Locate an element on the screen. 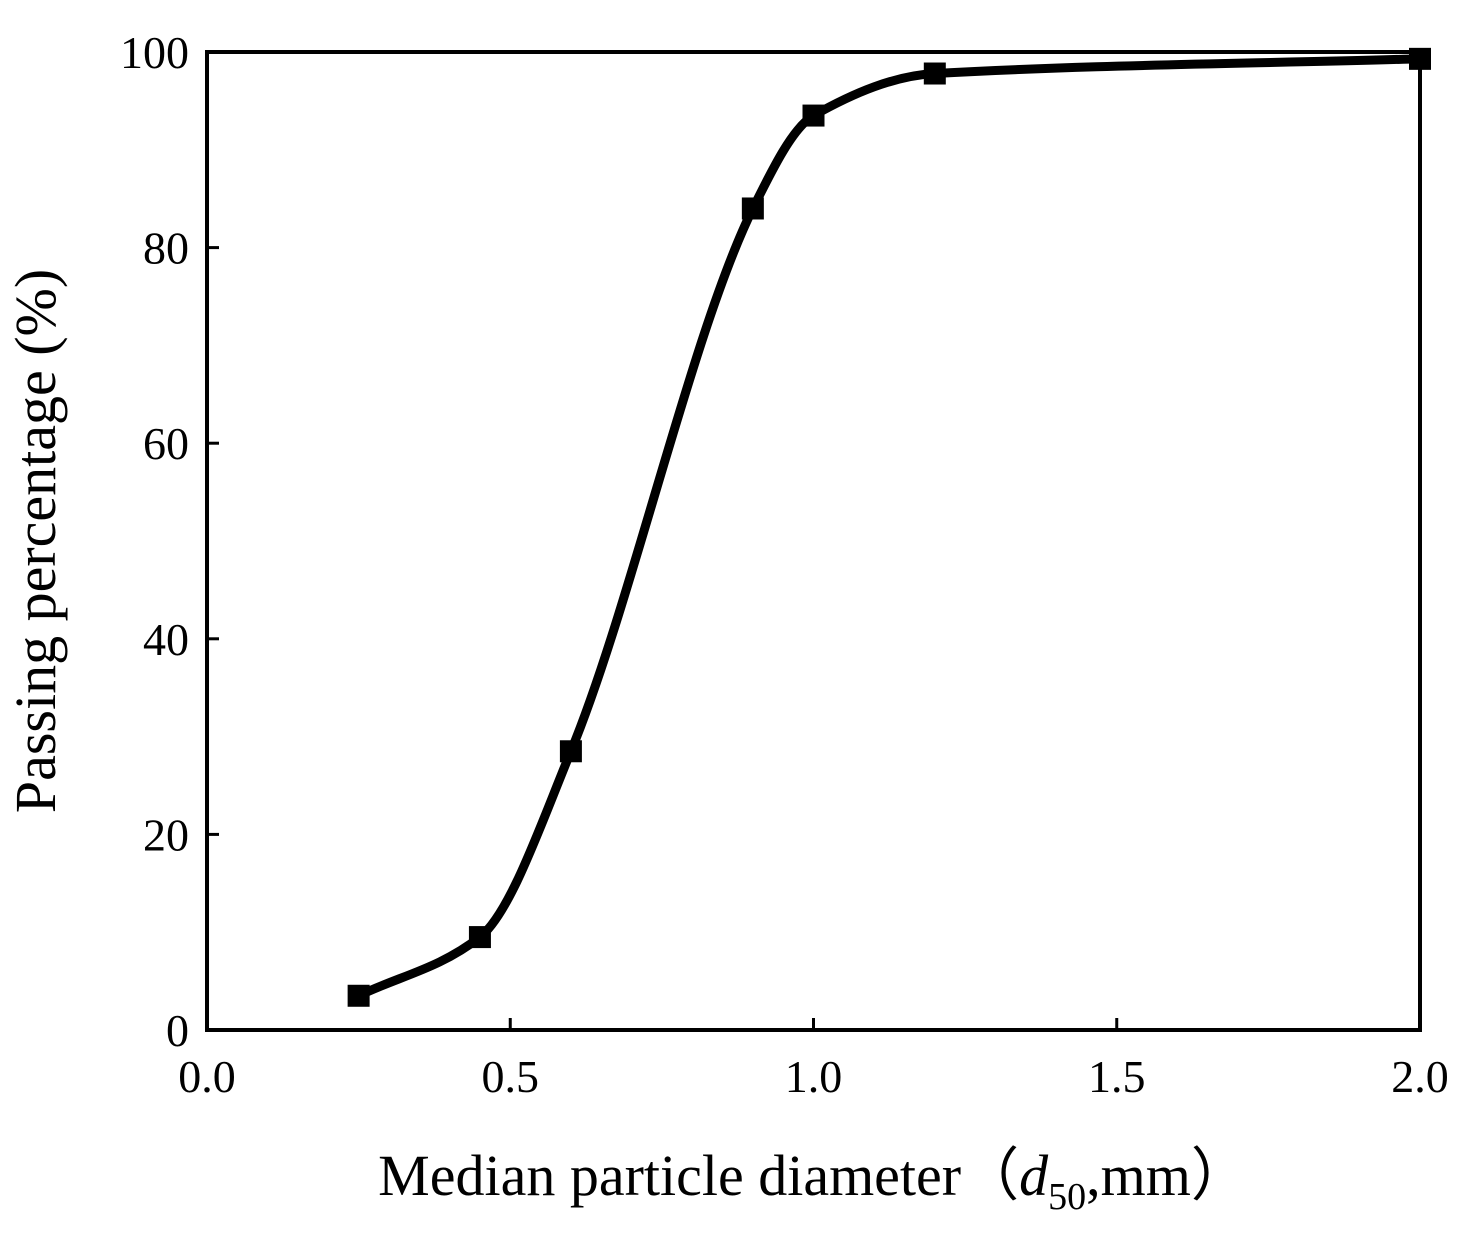  x-tick-label: 0.5 is located at coordinates (511, 1076).